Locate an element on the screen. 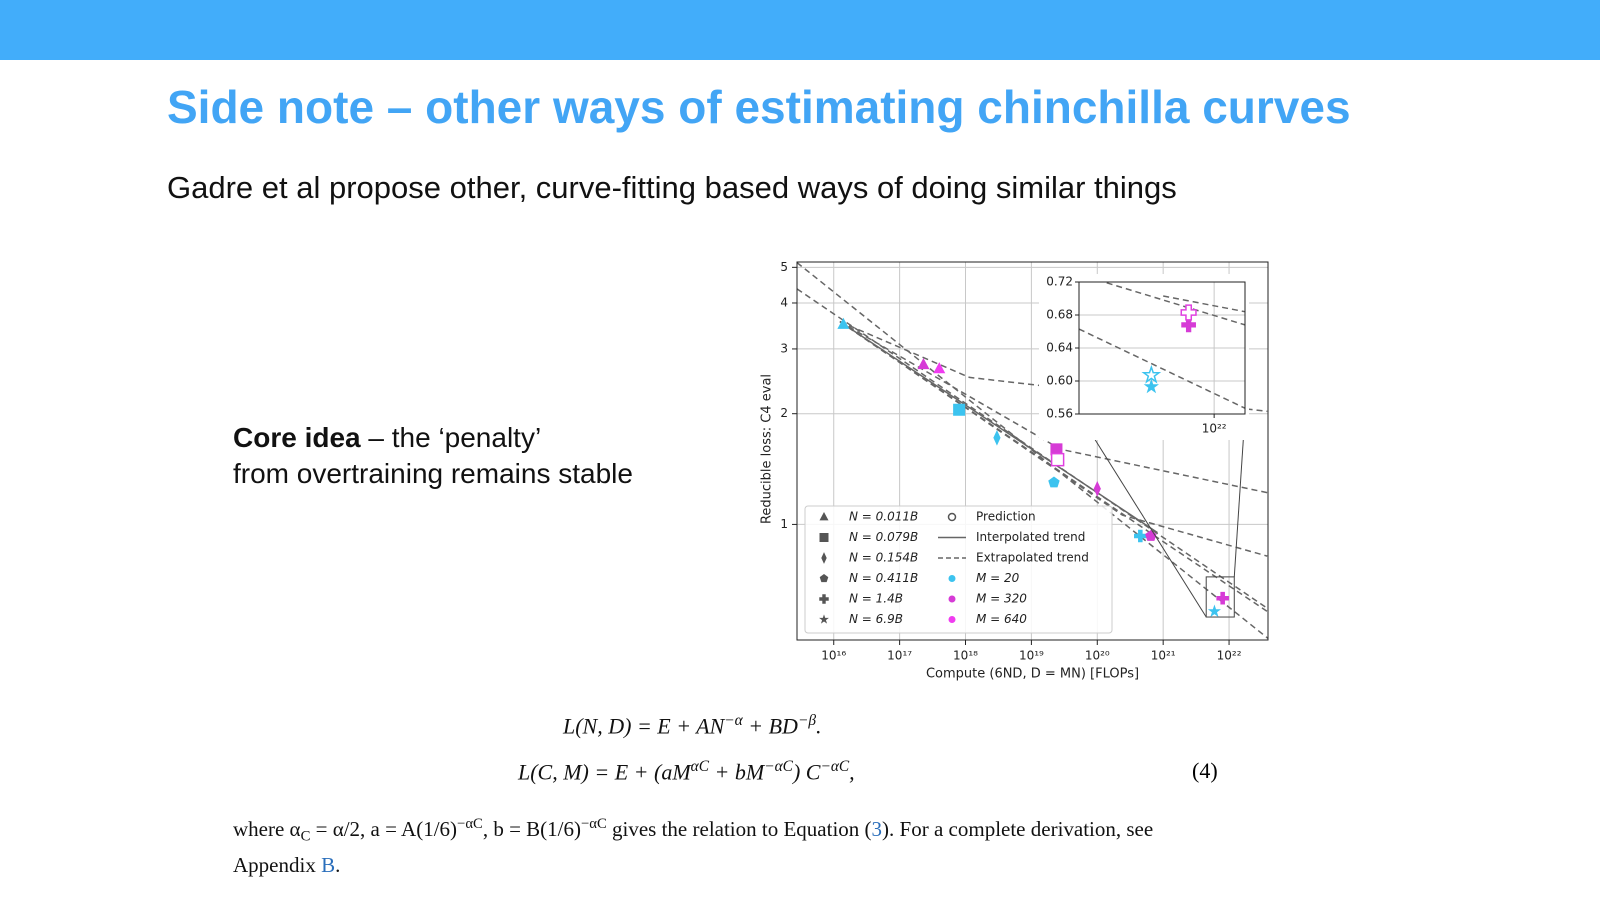 The width and height of the screenshot is (1600, 900). legend-label: M = 320 is located at coordinates (1001, 599).